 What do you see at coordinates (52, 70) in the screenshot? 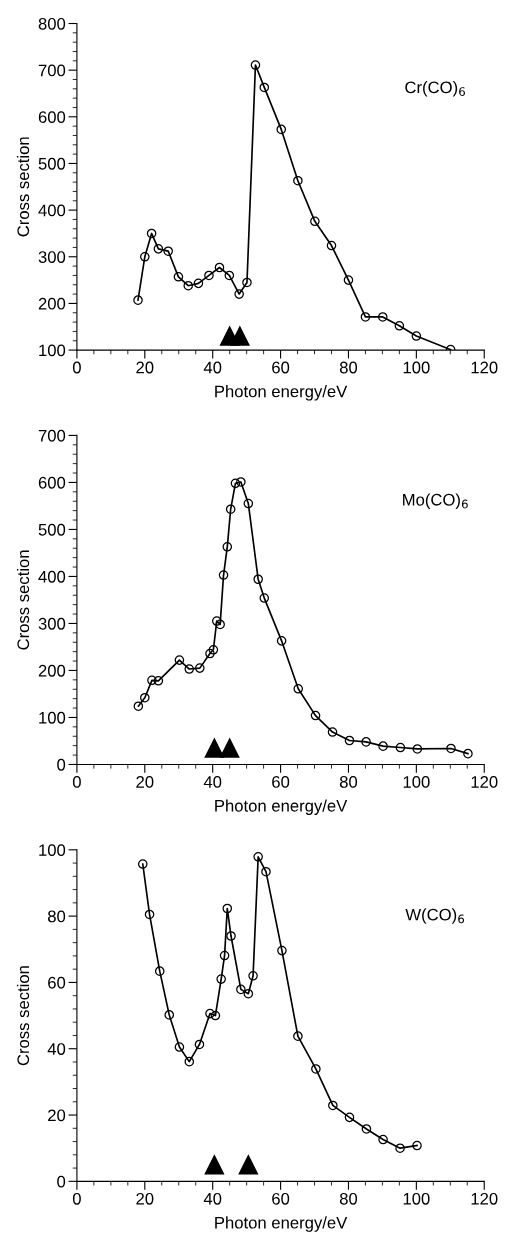
I see `y-tick-label: 700` at bounding box center [52, 70].